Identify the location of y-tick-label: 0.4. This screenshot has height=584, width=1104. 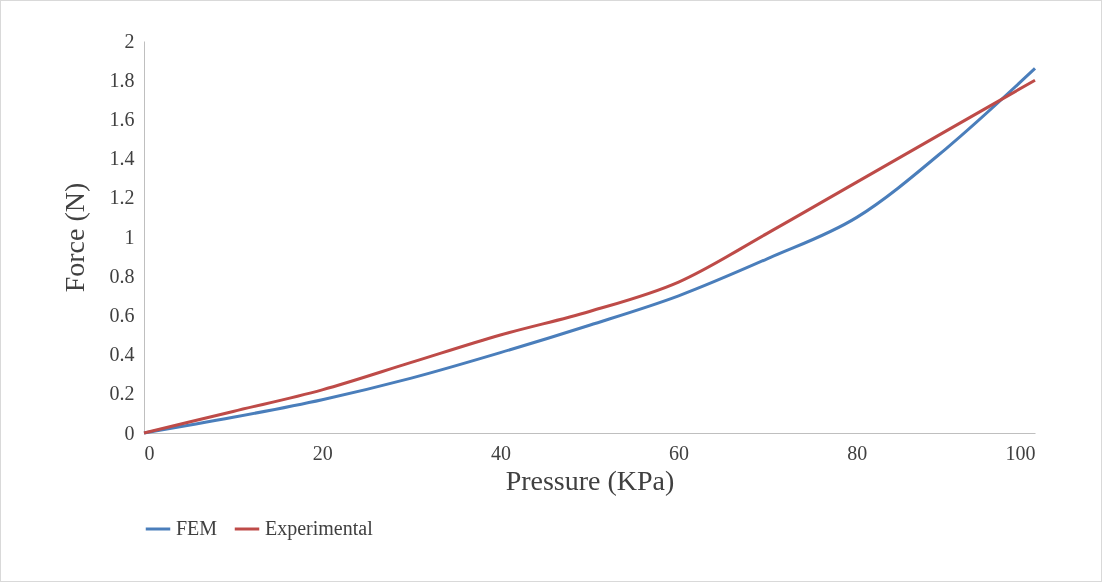
(122, 354).